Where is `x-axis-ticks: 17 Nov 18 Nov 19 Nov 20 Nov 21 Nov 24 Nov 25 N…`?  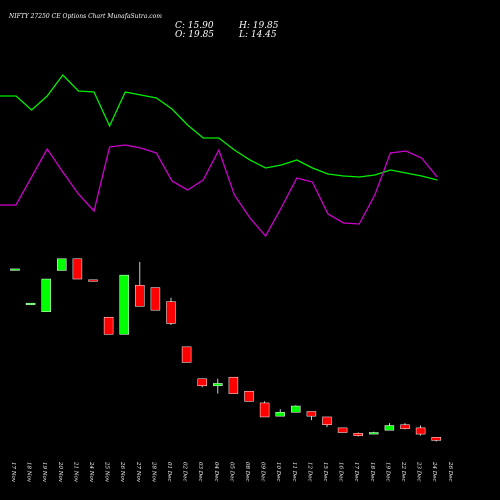
x-axis-ticks: 17 Nov 18 Nov 19 Nov 20 Nov 21 Nov 24 Nov 25 N… is located at coordinates (231, 472).